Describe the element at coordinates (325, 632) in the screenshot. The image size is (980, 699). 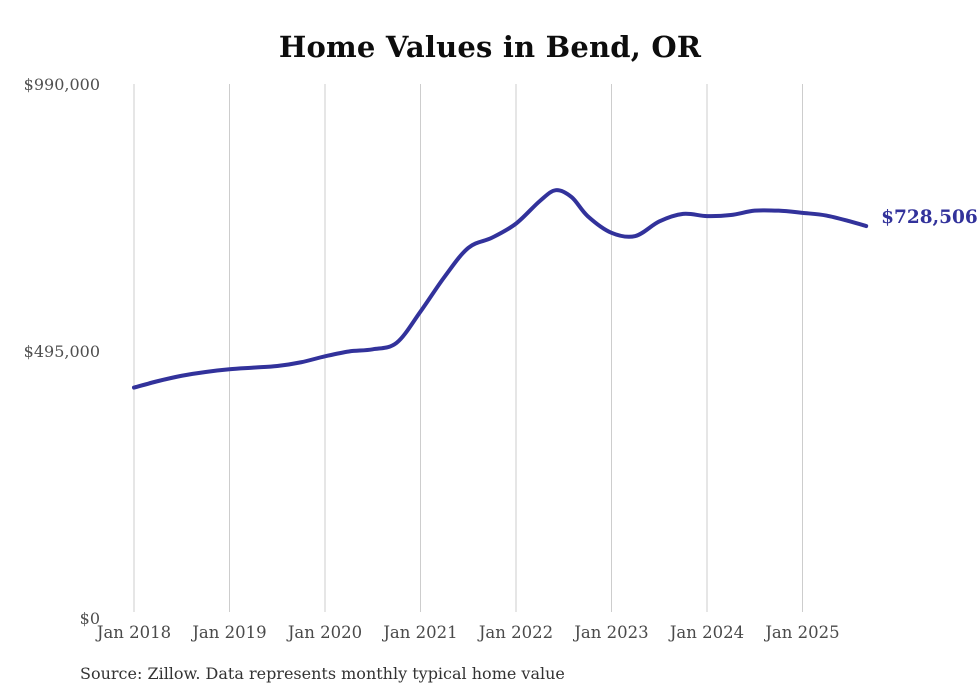
I see `x-tick-label: Jan 2020` at that location.